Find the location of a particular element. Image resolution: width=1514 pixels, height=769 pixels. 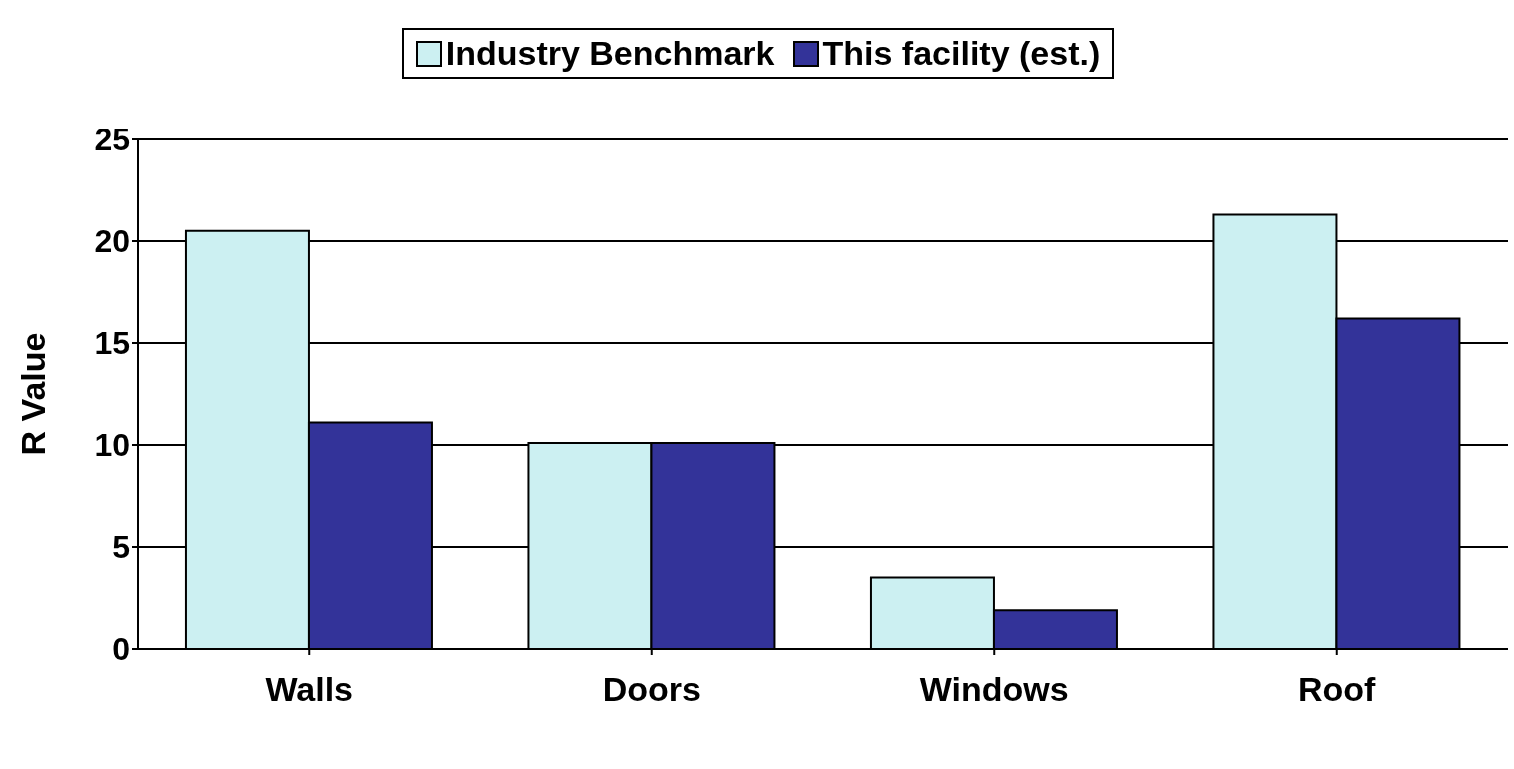

x-tick-label: Doors is located at coordinates (651, 689).